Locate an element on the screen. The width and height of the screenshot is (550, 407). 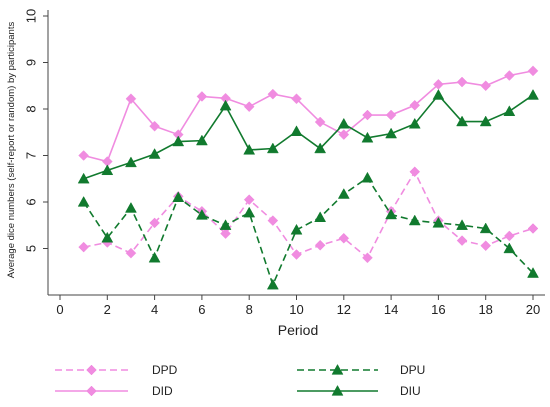
legend-item-did: DID is located at coordinates (114, 391).